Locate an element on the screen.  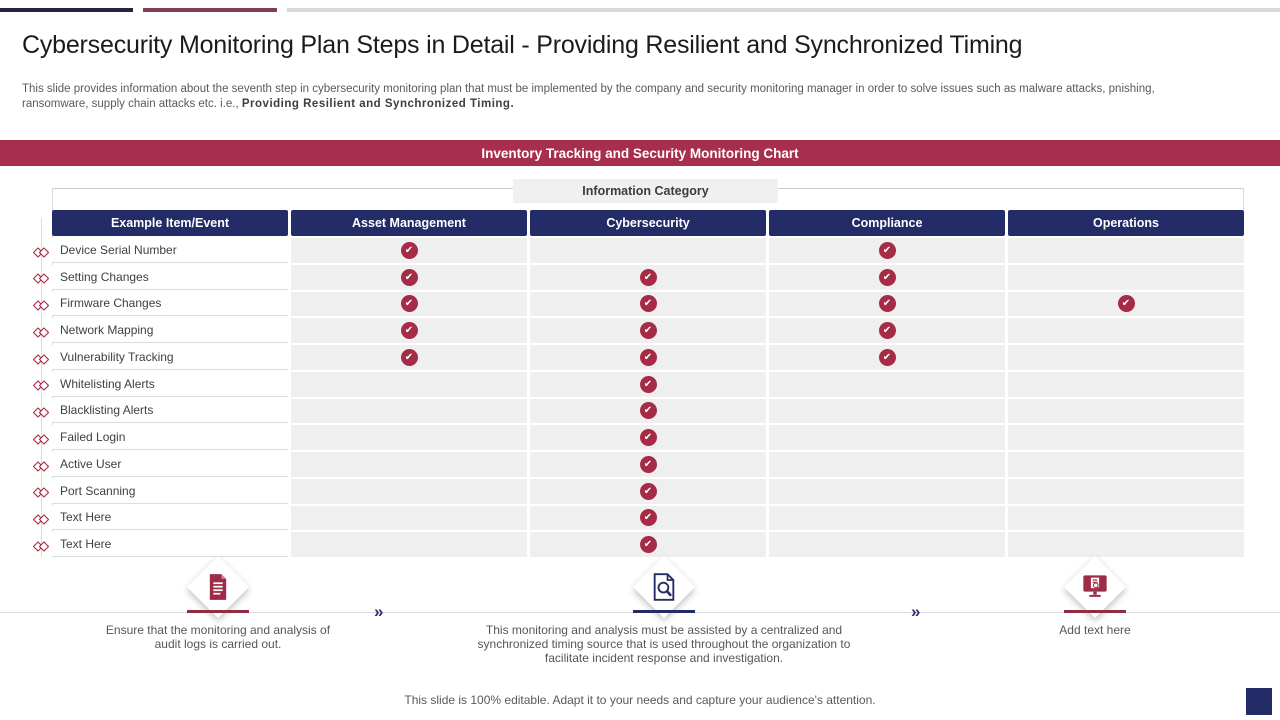
audit-log-document-icon is located at coordinates (218, 587).